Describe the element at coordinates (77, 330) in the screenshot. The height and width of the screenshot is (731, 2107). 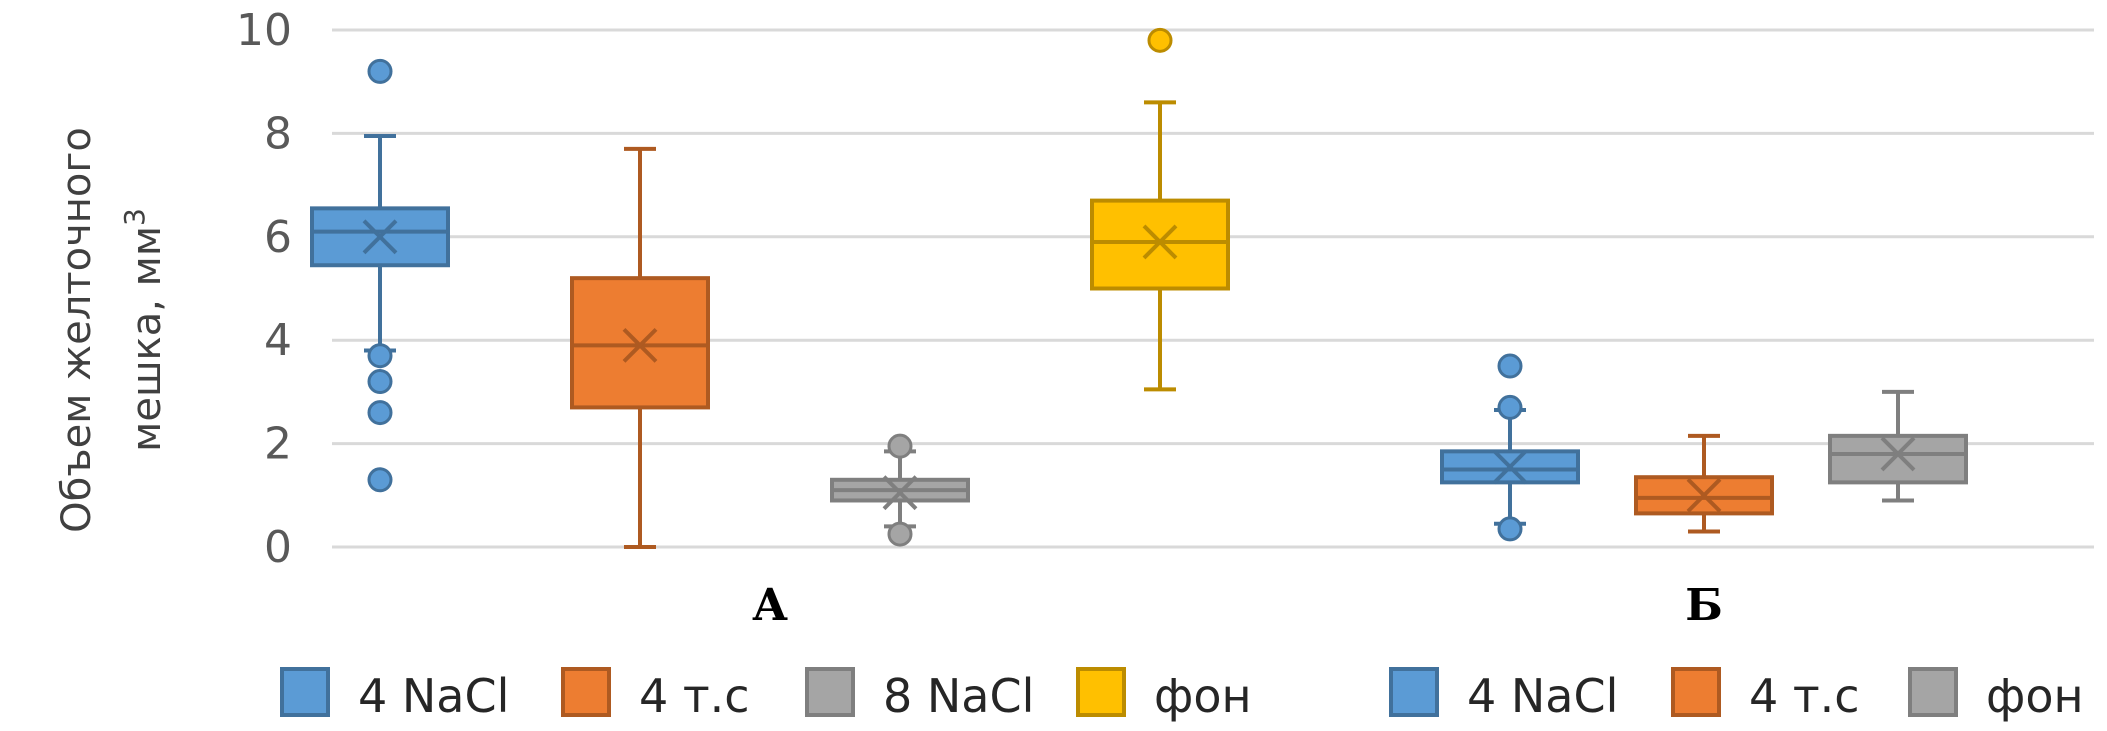
I see `y-axis-title-line1: Объем желточного` at that location.